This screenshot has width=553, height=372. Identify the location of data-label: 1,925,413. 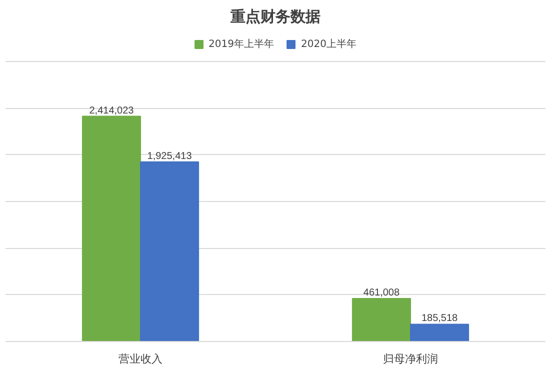
(169, 156).